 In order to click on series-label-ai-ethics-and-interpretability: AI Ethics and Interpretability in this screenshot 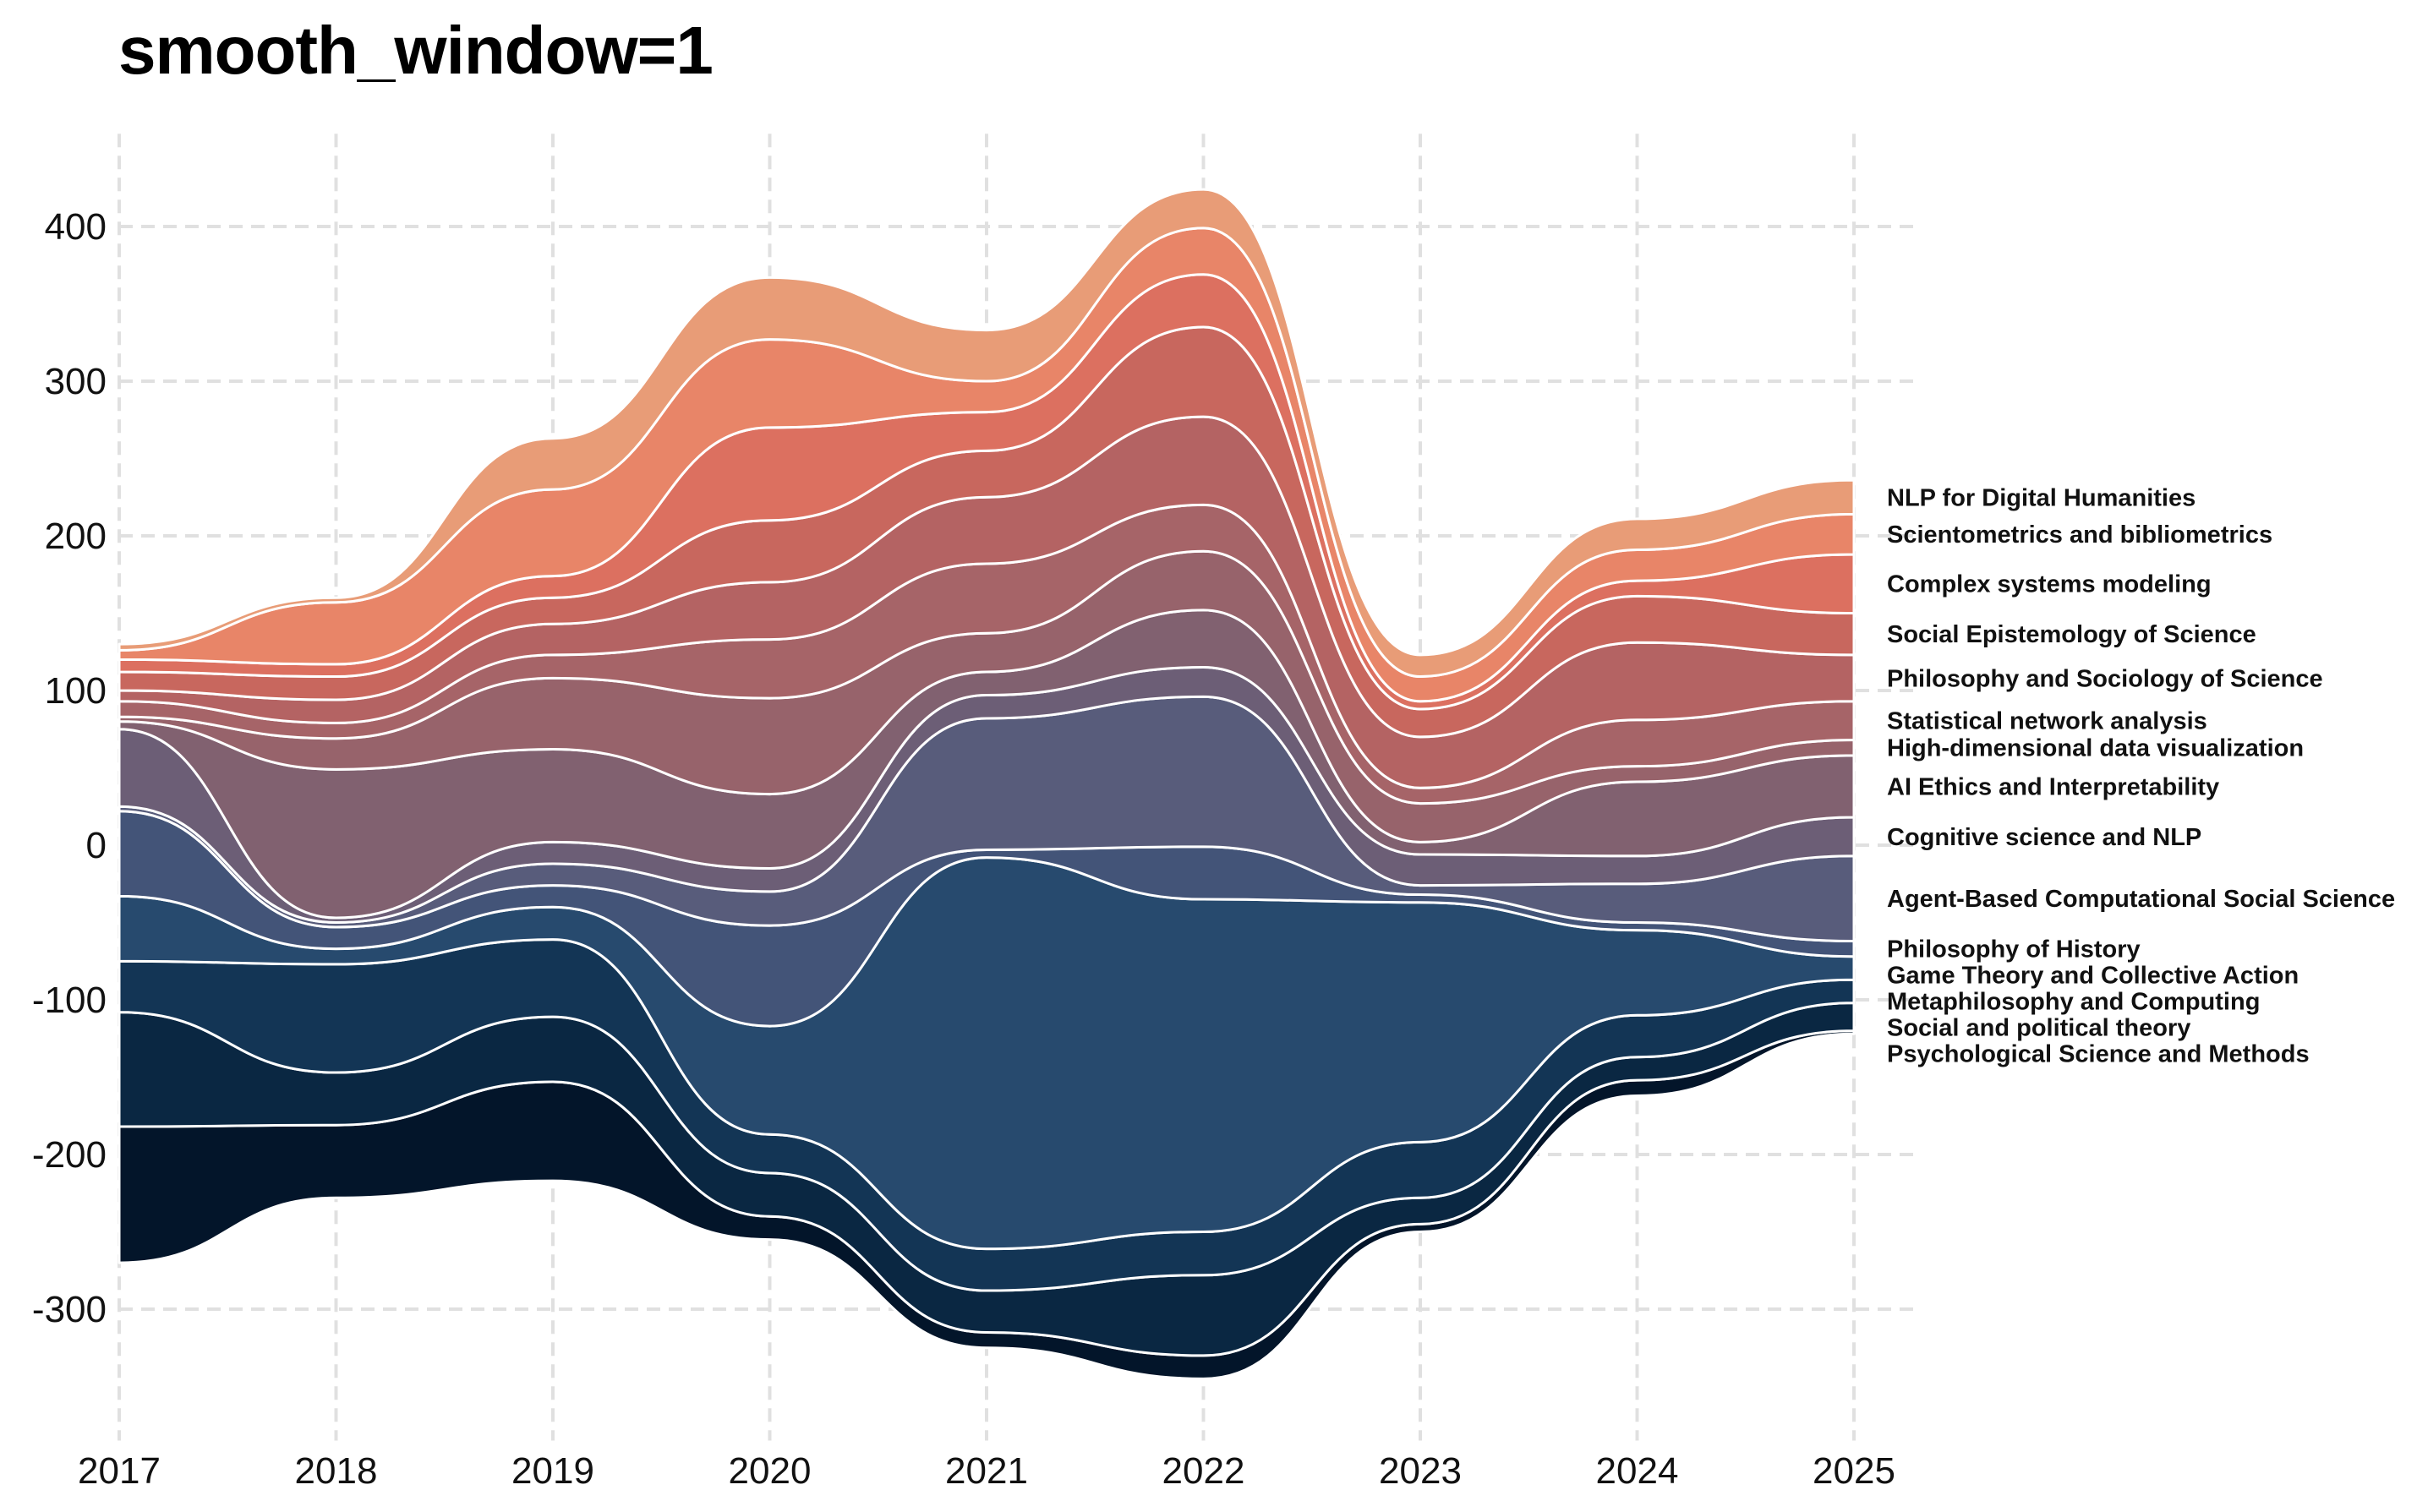, I will do `click(2053, 786)`.